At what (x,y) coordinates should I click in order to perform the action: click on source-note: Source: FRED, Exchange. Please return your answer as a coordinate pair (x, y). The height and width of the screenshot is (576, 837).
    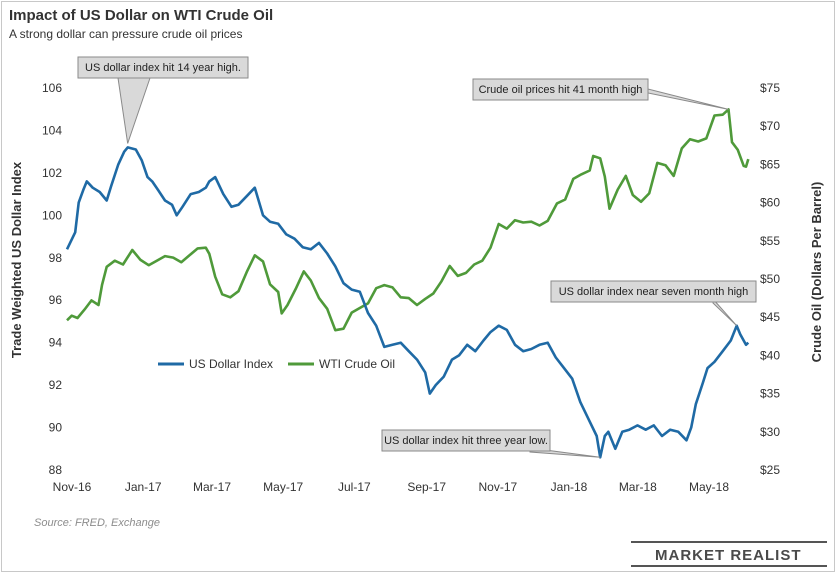
    Looking at the image, I should click on (97, 523).